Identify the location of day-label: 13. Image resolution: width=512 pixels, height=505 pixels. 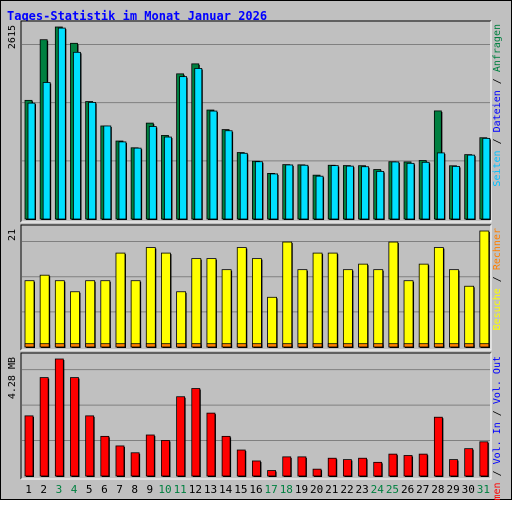
(210, 489).